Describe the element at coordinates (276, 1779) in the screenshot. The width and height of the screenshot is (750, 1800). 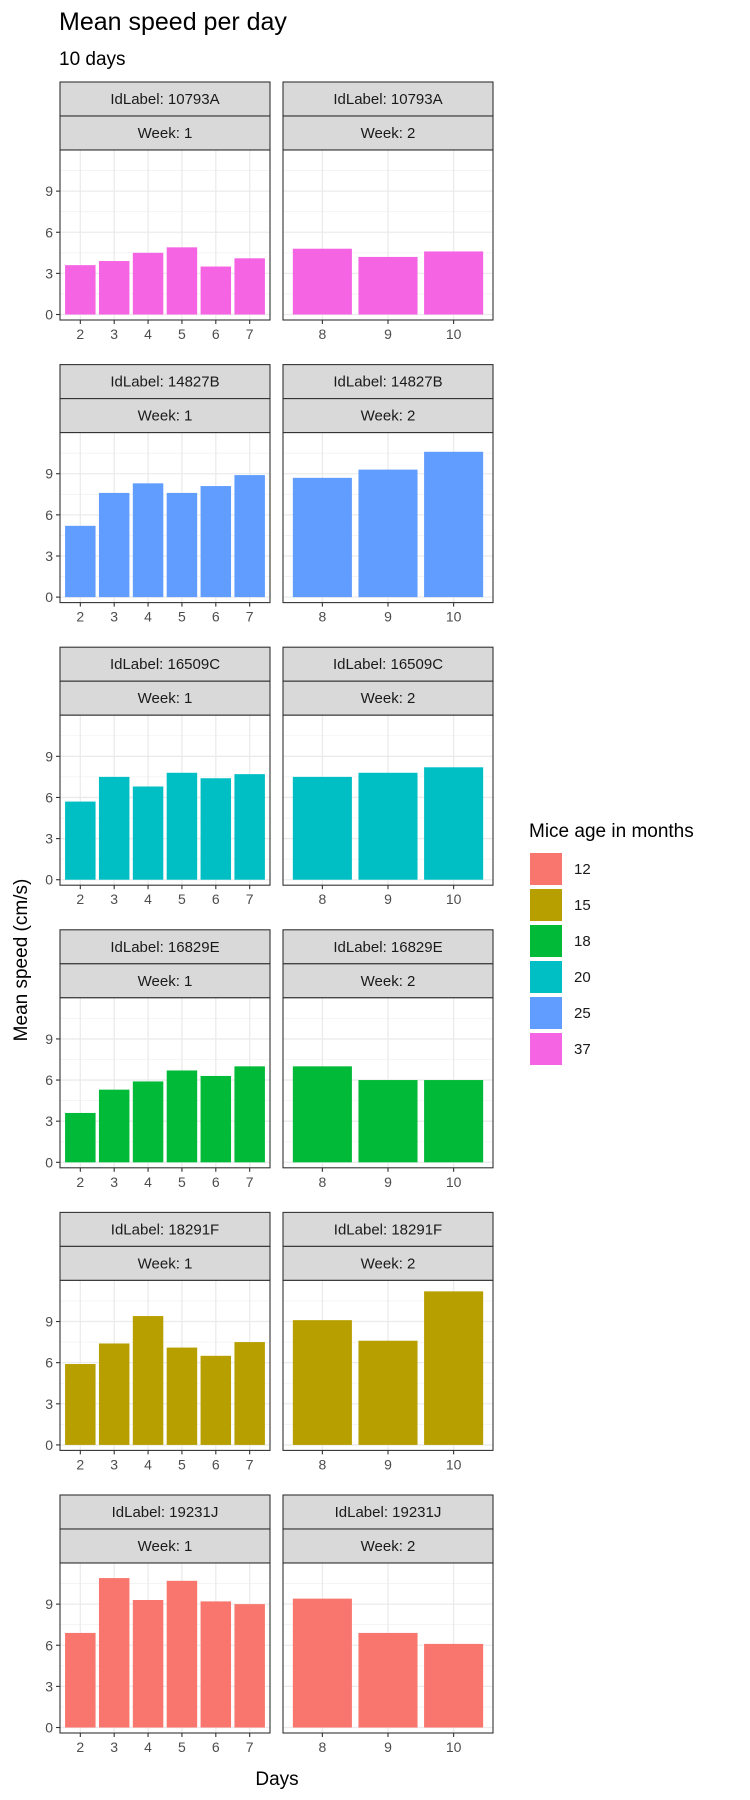
I see `x-axis-title: Days` at that location.